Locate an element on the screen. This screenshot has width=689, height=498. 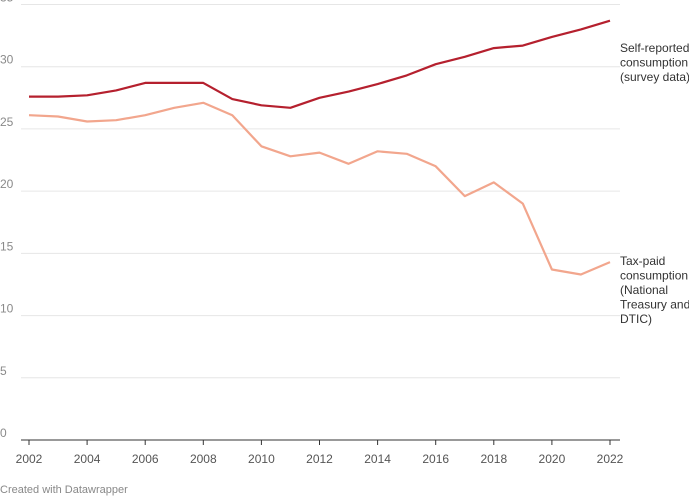
x-tick-label: 2014 is located at coordinates (377, 459).